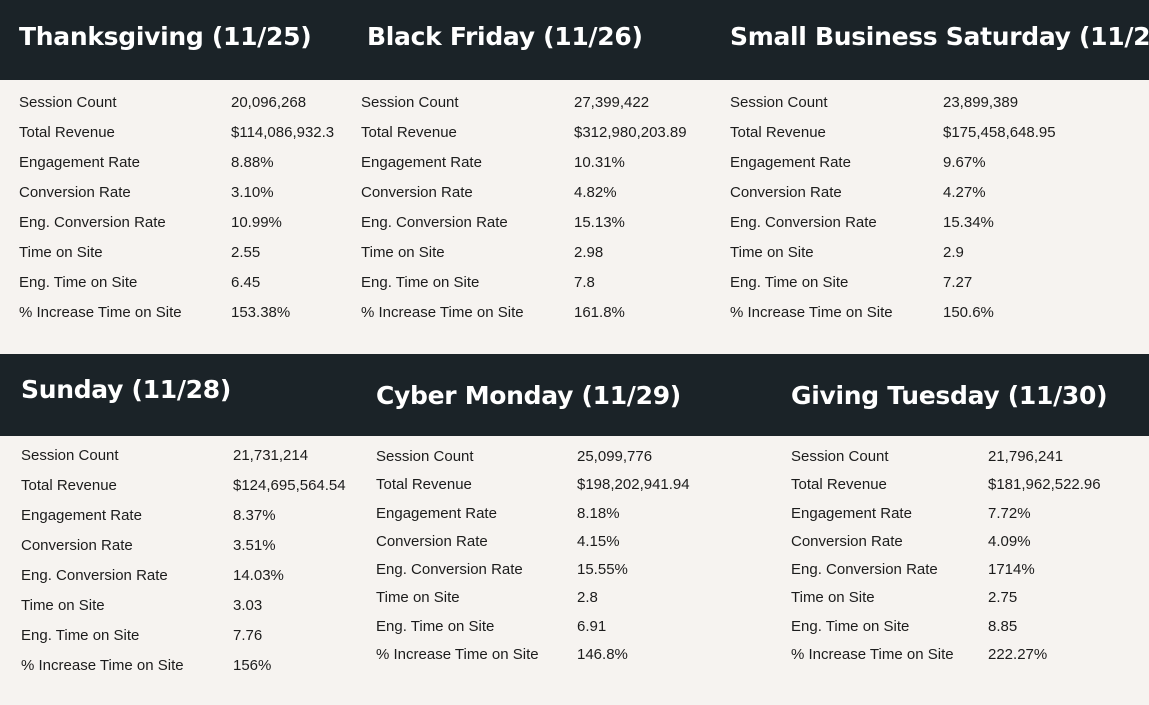 The width and height of the screenshot is (1149, 705). Describe the element at coordinates (289, 485) in the screenshot. I see `metric-value: $124,695,564.54` at that location.